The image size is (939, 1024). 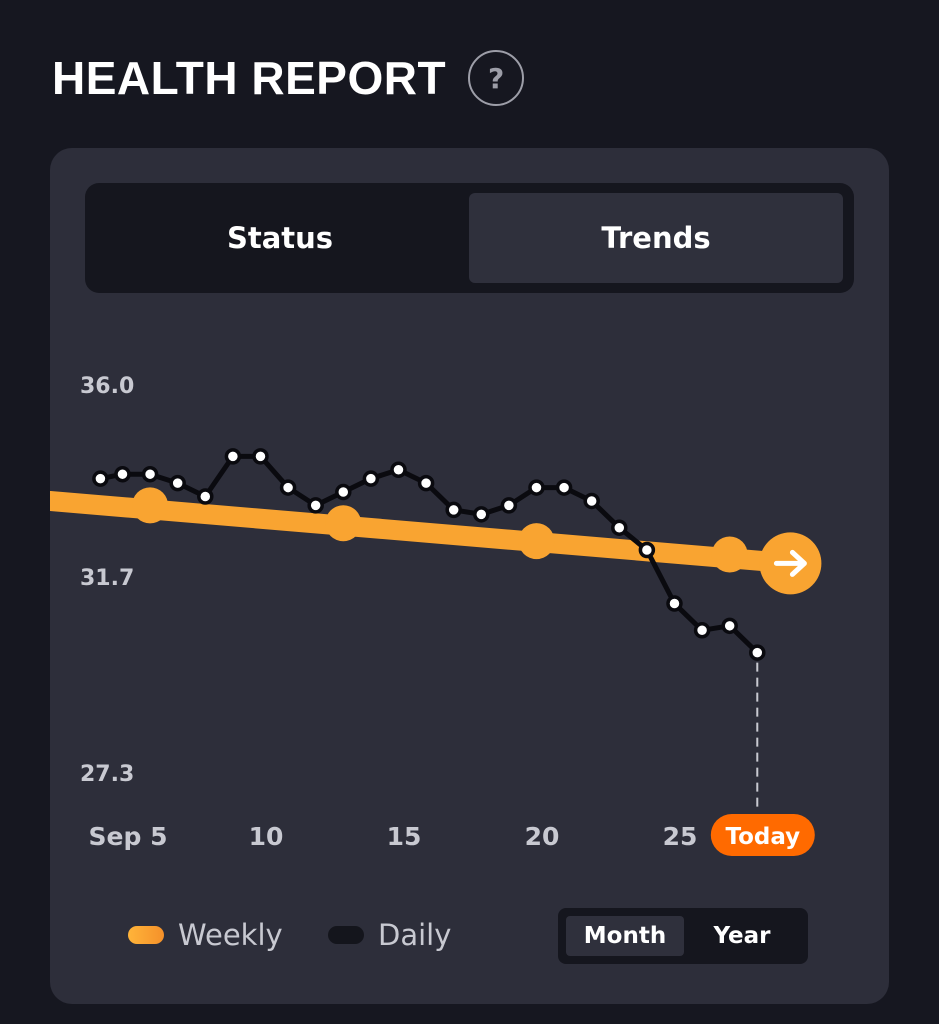 I want to click on tab-trends: Trends, so click(x=656, y=238).